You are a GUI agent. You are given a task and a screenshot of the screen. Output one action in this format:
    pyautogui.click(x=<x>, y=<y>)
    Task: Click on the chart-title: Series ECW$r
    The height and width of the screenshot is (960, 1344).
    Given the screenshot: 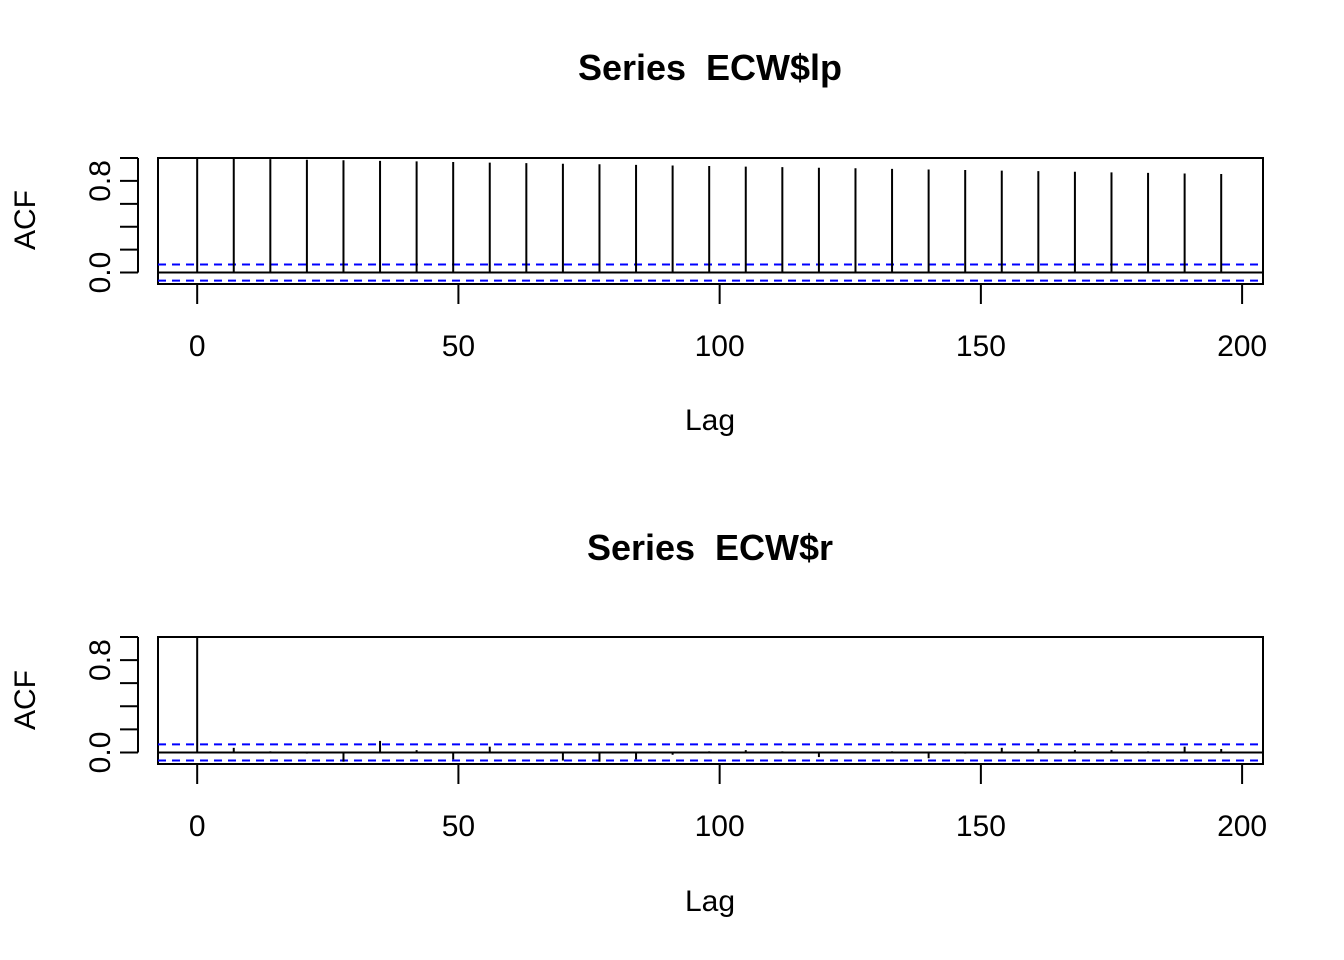 What is the action you would take?
    pyautogui.click(x=710, y=547)
    